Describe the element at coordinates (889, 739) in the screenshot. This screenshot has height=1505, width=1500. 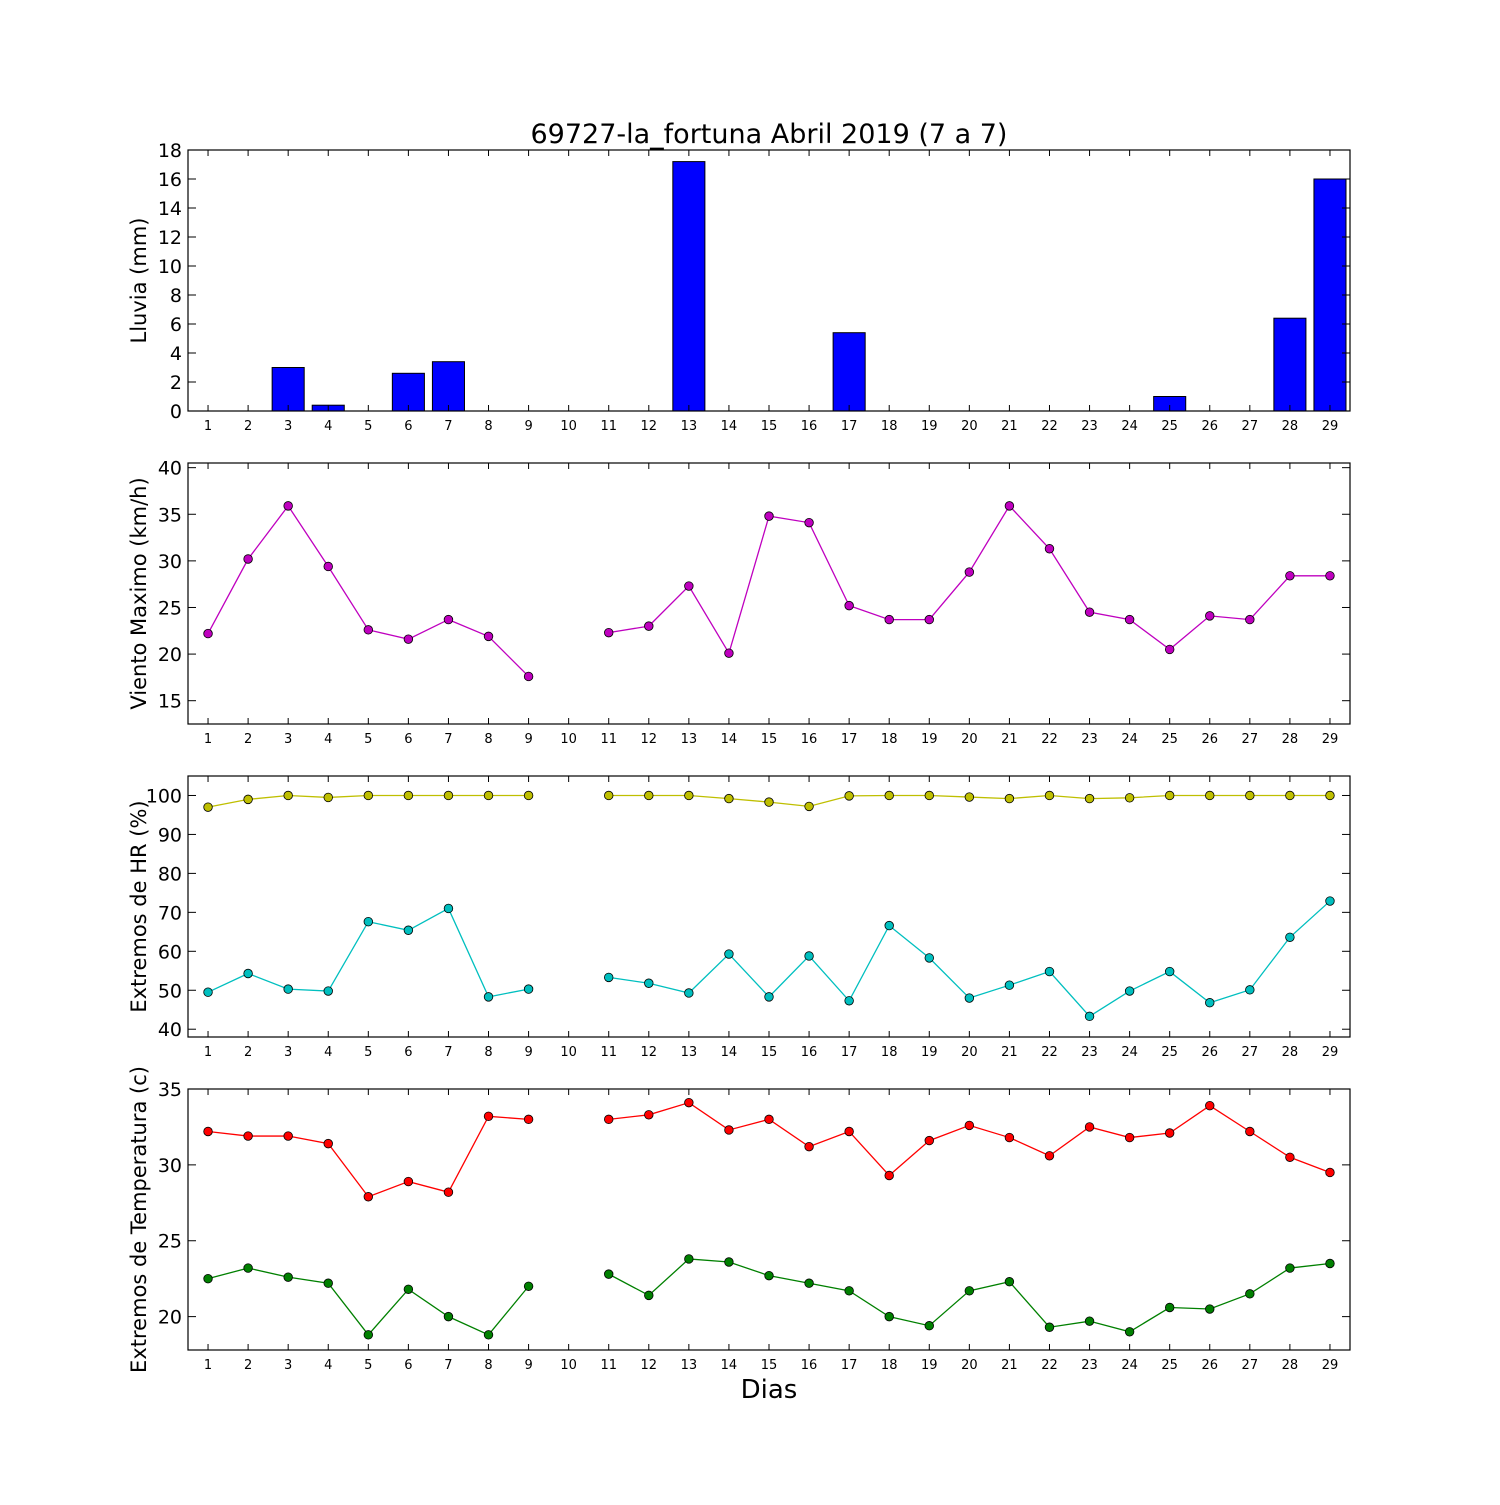
I see `wind-x-tick-label-18: 18` at that location.